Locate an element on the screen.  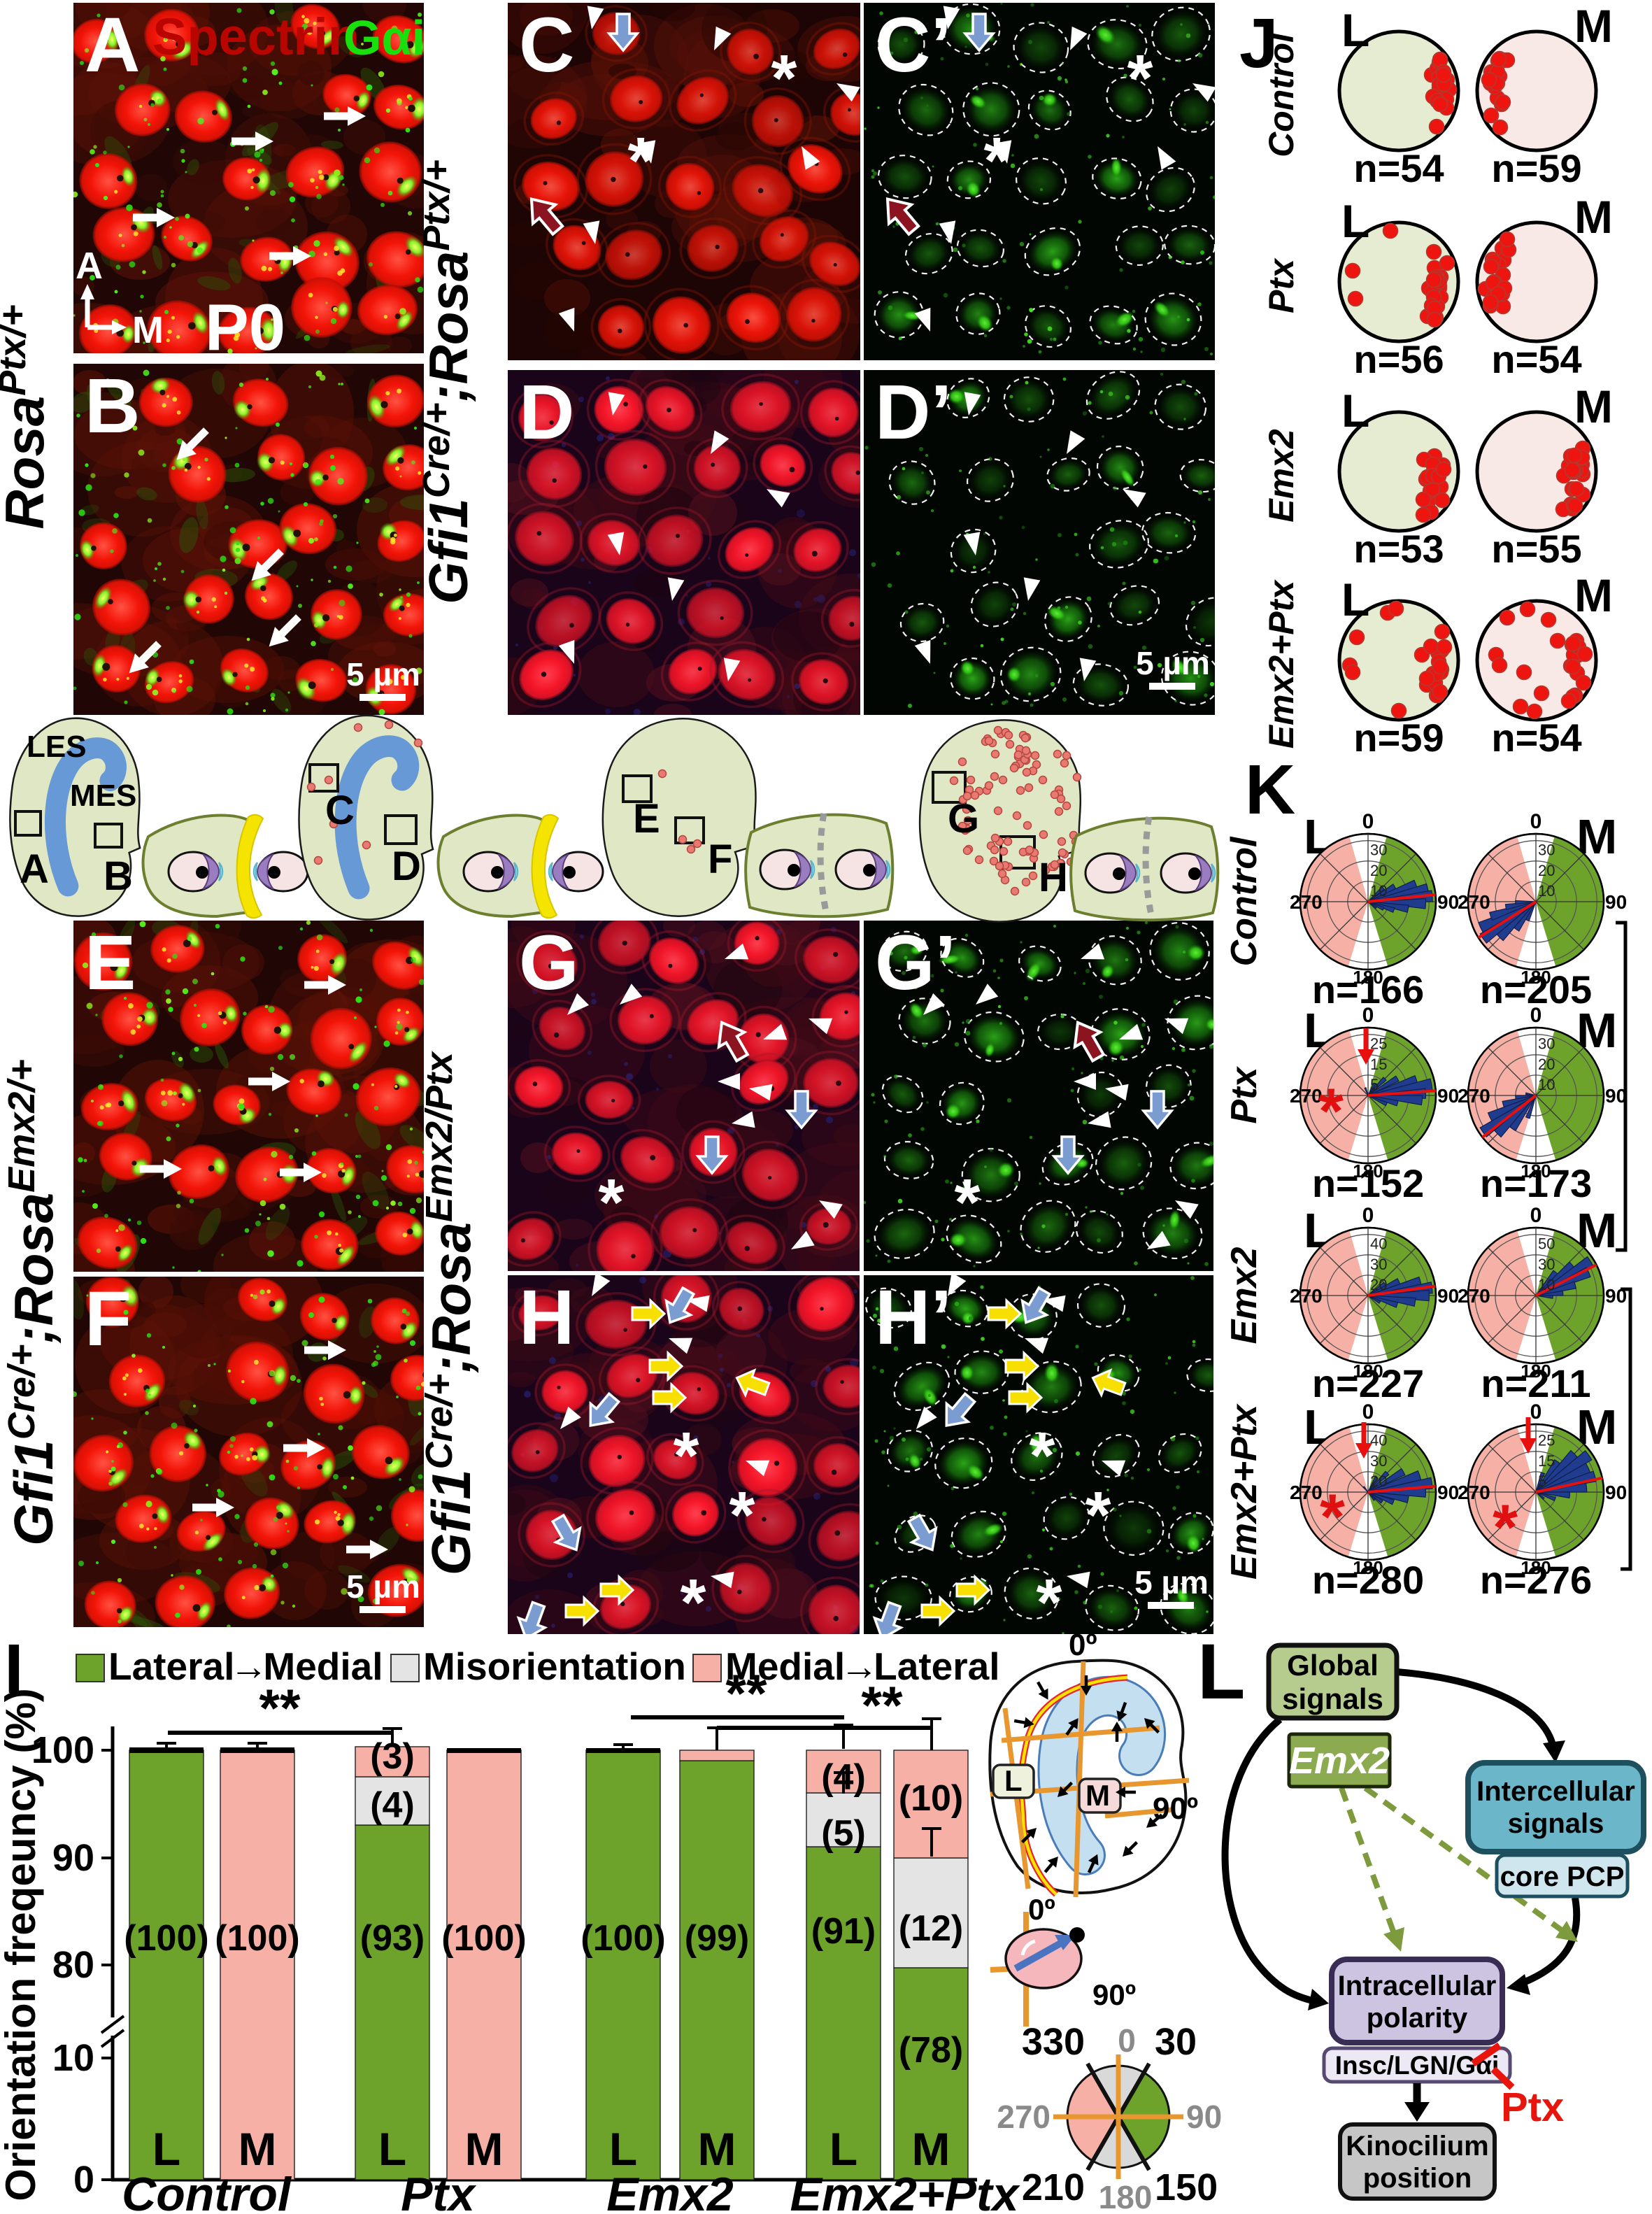
svg-text: I is located at coordinates (14, 1669).